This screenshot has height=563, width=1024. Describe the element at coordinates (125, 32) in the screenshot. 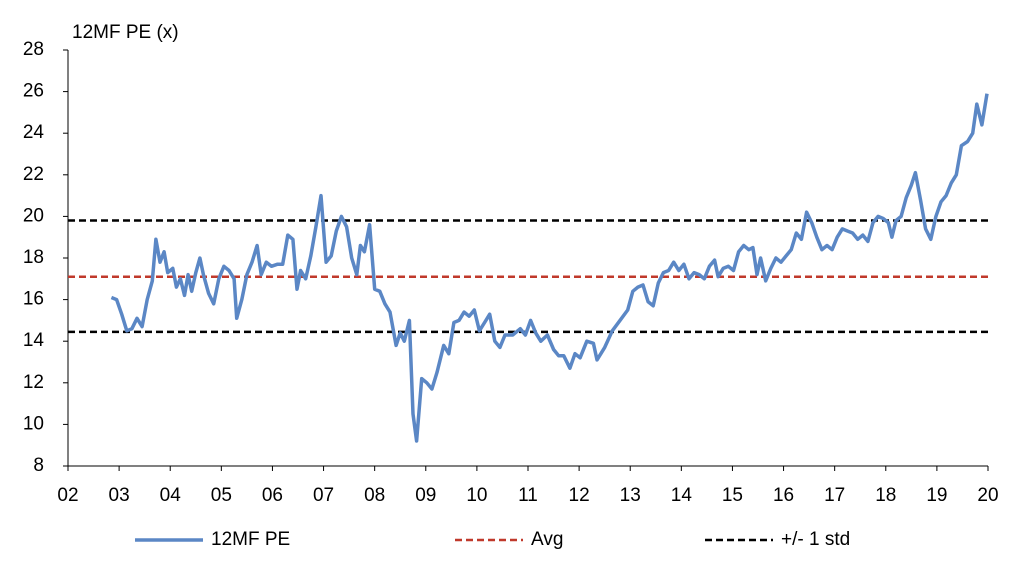

I see `y-axis-title: 12MF PE (x)` at that location.